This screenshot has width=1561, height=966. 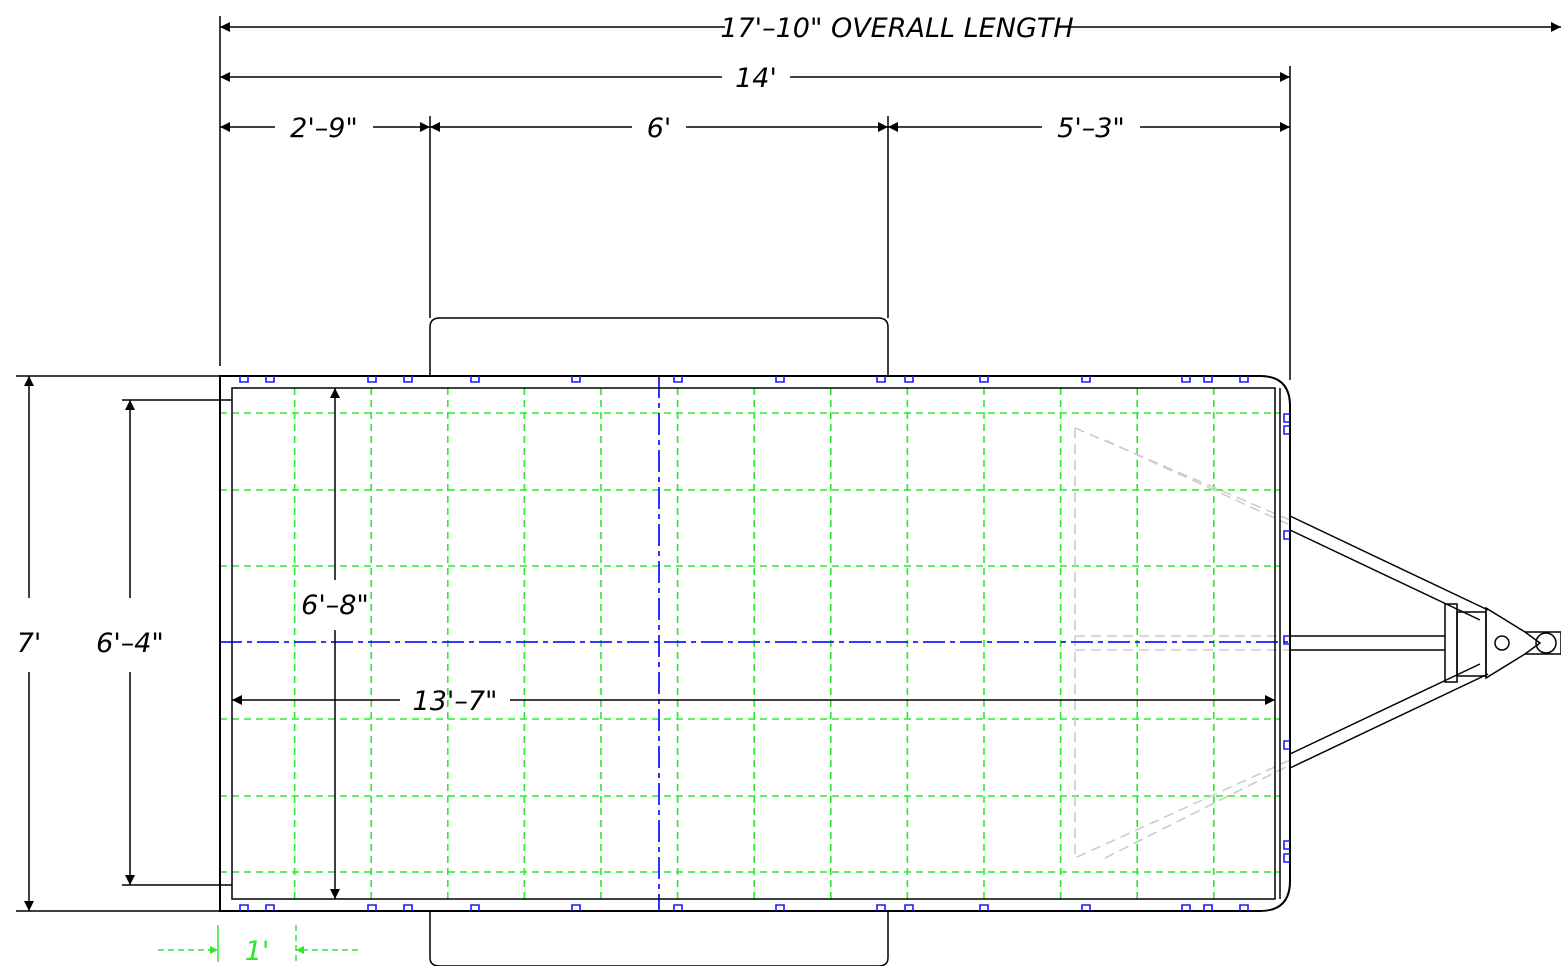 What do you see at coordinates (29, 643) in the screenshot?
I see `overall-width-label: 7'` at bounding box center [29, 643].